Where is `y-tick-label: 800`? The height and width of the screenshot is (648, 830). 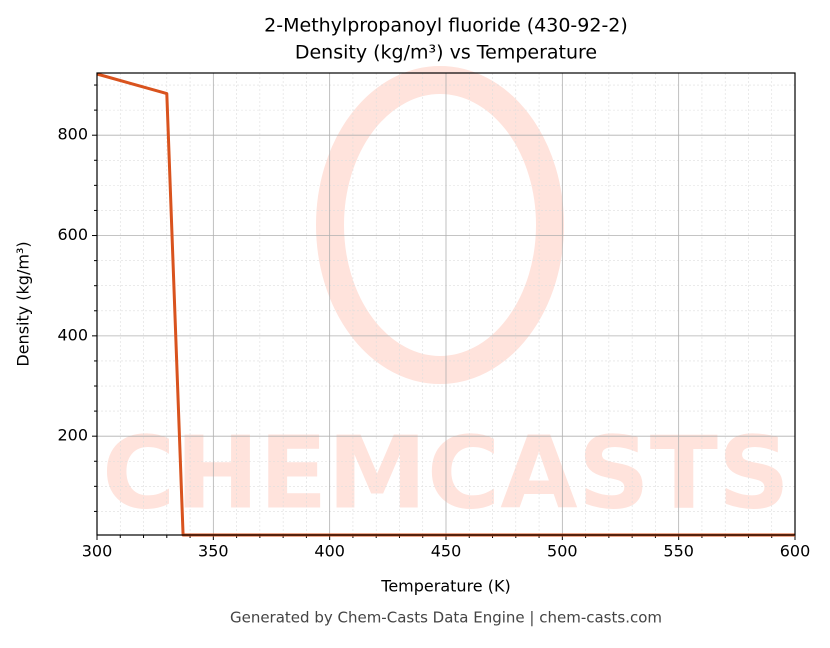
y-tick-label: 800 is located at coordinates (72, 134).